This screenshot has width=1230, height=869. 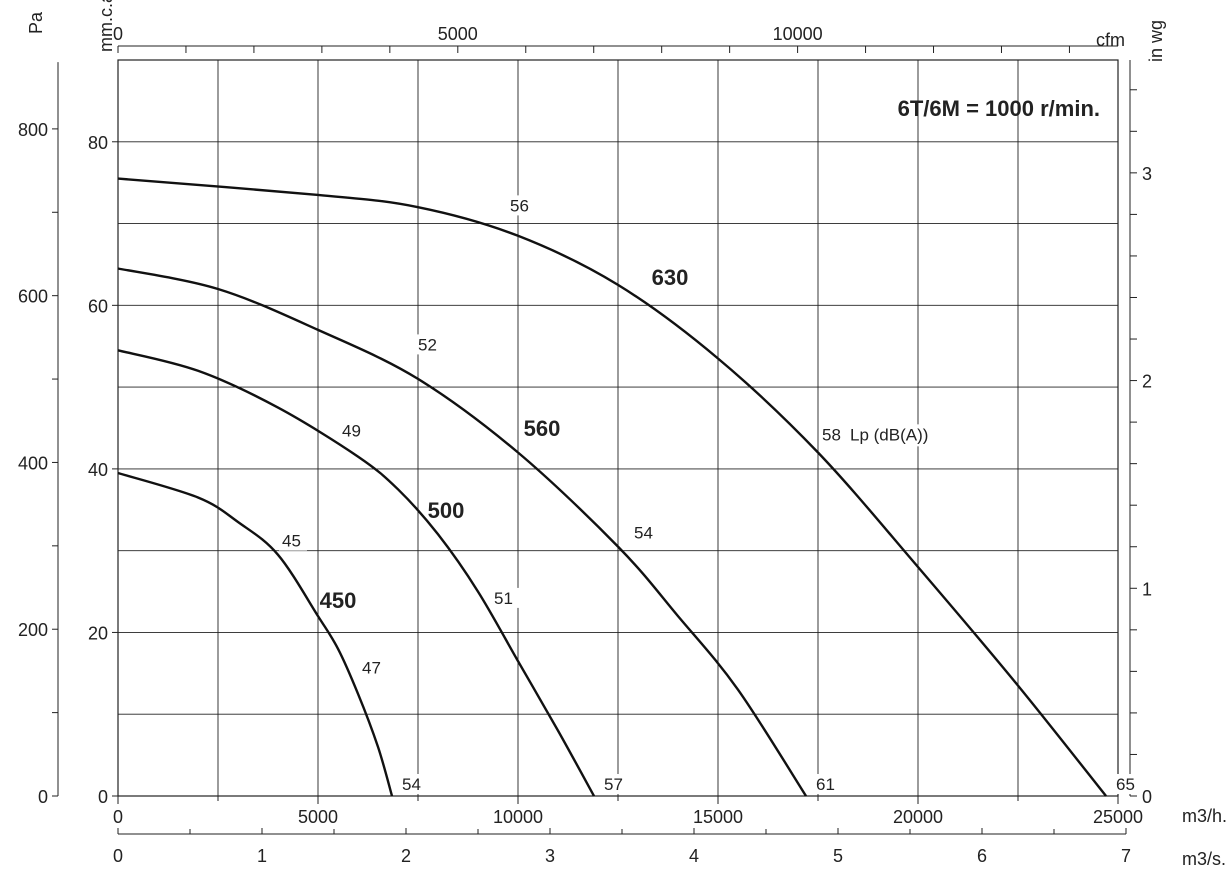 I want to click on curve-name-560: 560, so click(x=542, y=428).